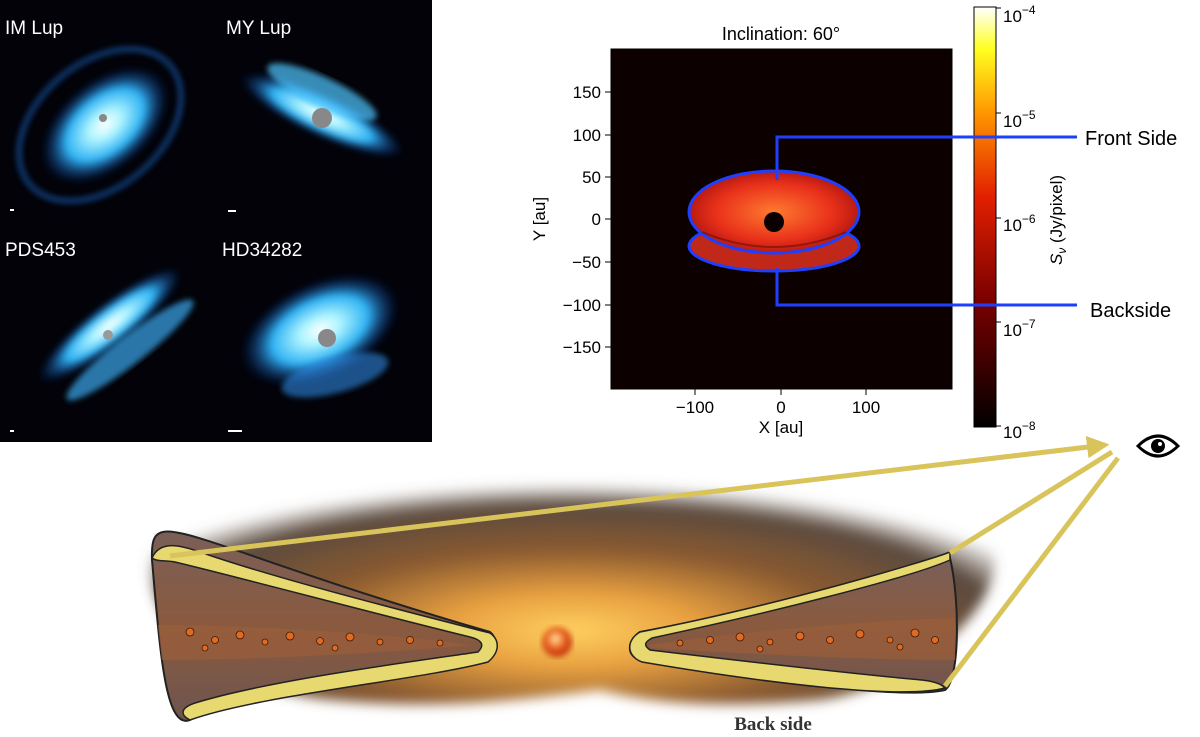 This screenshot has height=737, width=1200. Describe the element at coordinates (1019, 14) in the screenshot. I see `colorbar-tick: 10⁻⁴` at that location.